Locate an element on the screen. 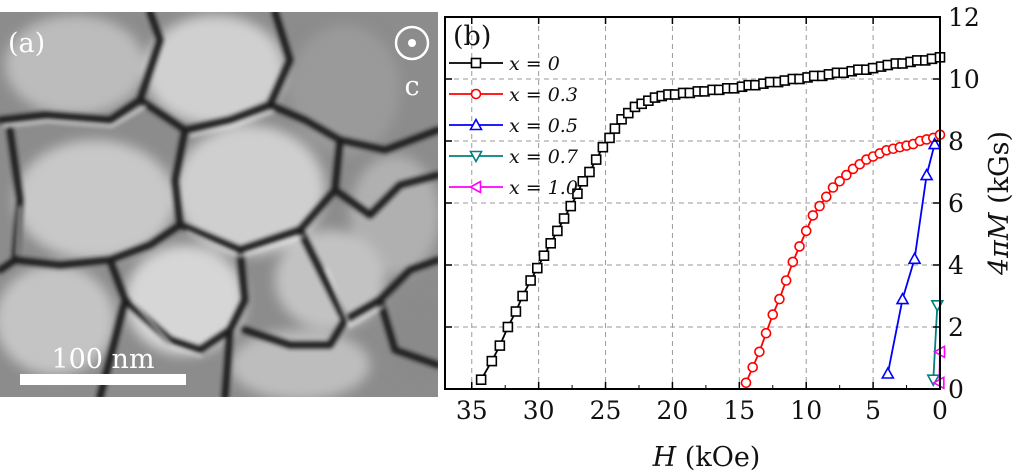  series-line is located at coordinates (935, 342).